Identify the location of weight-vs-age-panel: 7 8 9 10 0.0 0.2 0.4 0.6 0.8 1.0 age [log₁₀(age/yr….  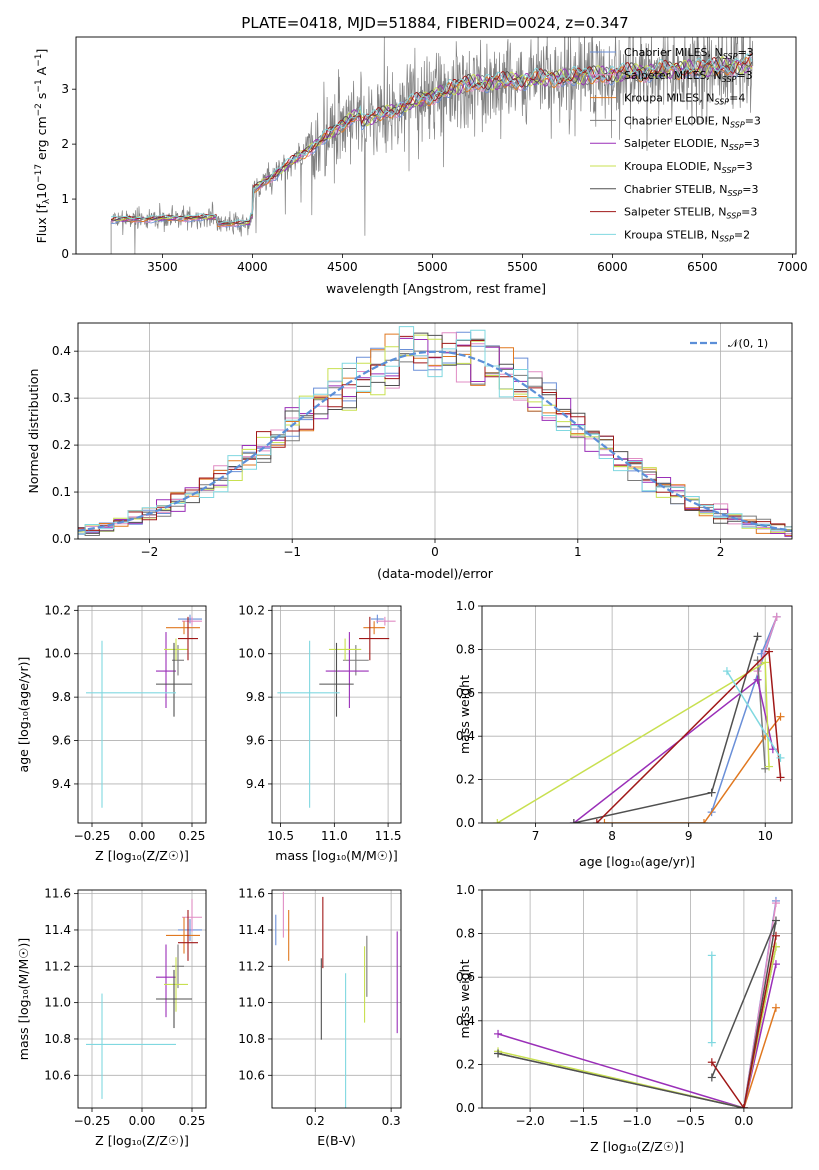
(624, 734).